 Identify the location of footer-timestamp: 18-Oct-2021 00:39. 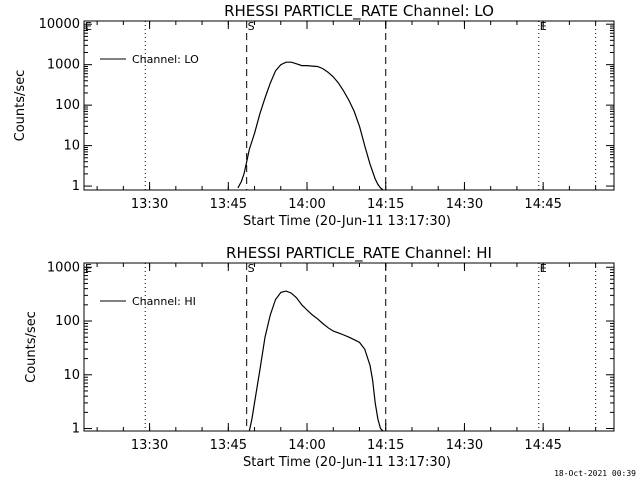
(595, 473).